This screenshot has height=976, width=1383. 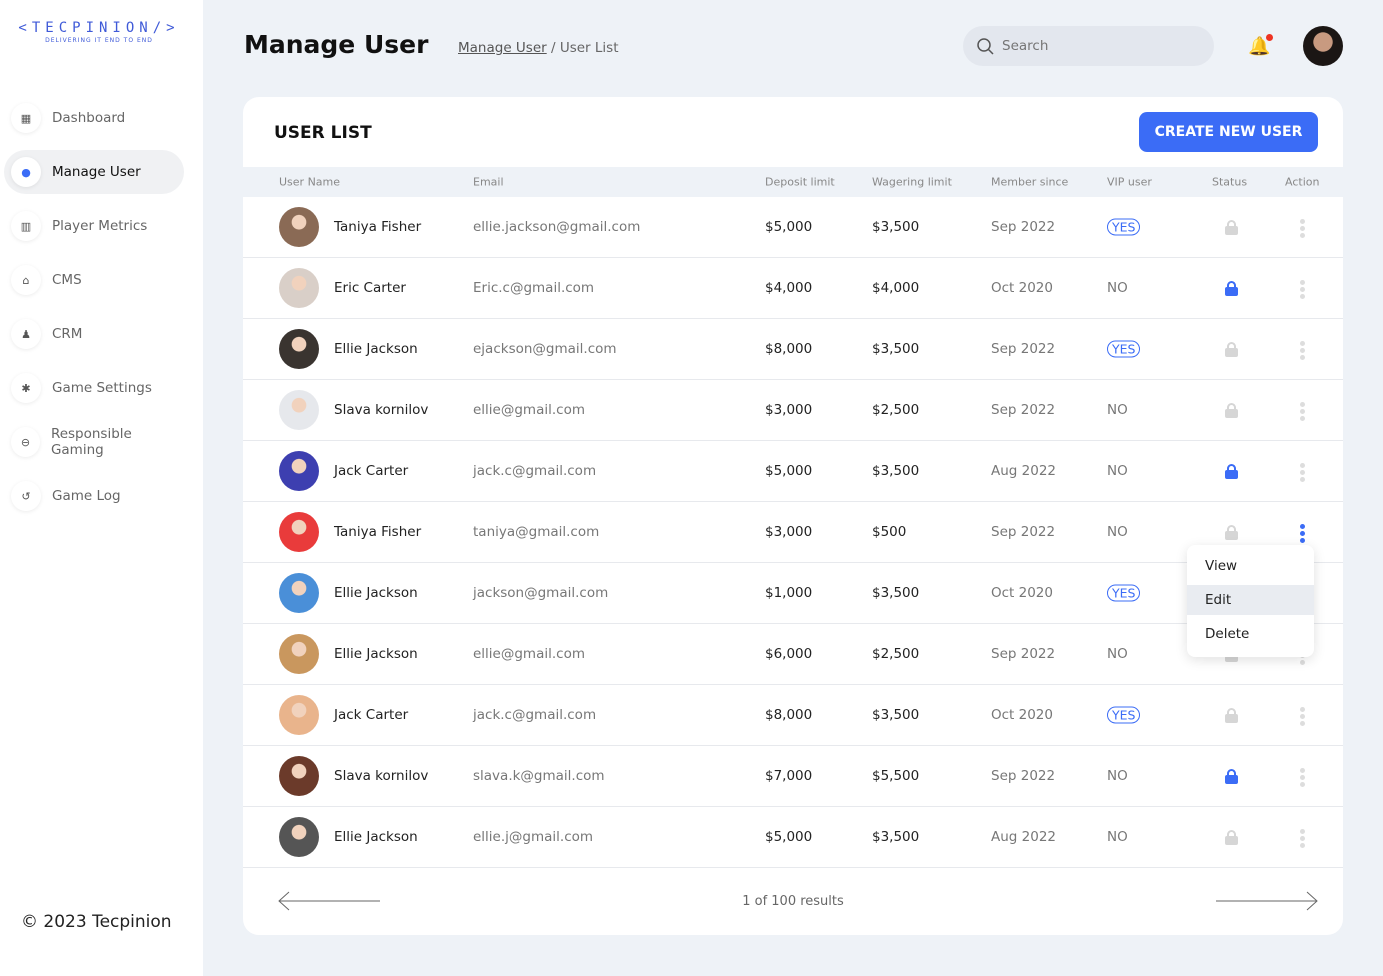 I want to click on deposit-limit: $8,000, so click(x=789, y=349).